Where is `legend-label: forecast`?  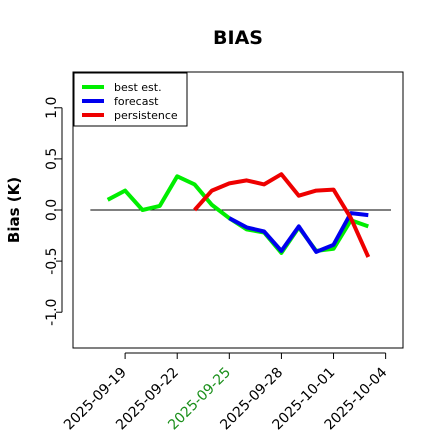 legend-label: forecast is located at coordinates (136, 101).